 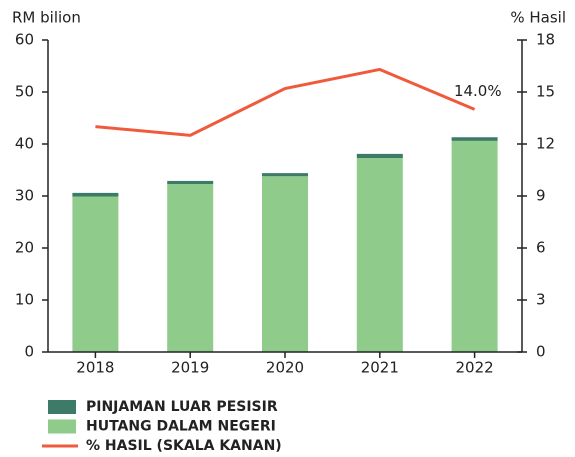 What do you see at coordinates (24, 92) in the screenshot?
I see `y-tick-label: 50` at bounding box center [24, 92].